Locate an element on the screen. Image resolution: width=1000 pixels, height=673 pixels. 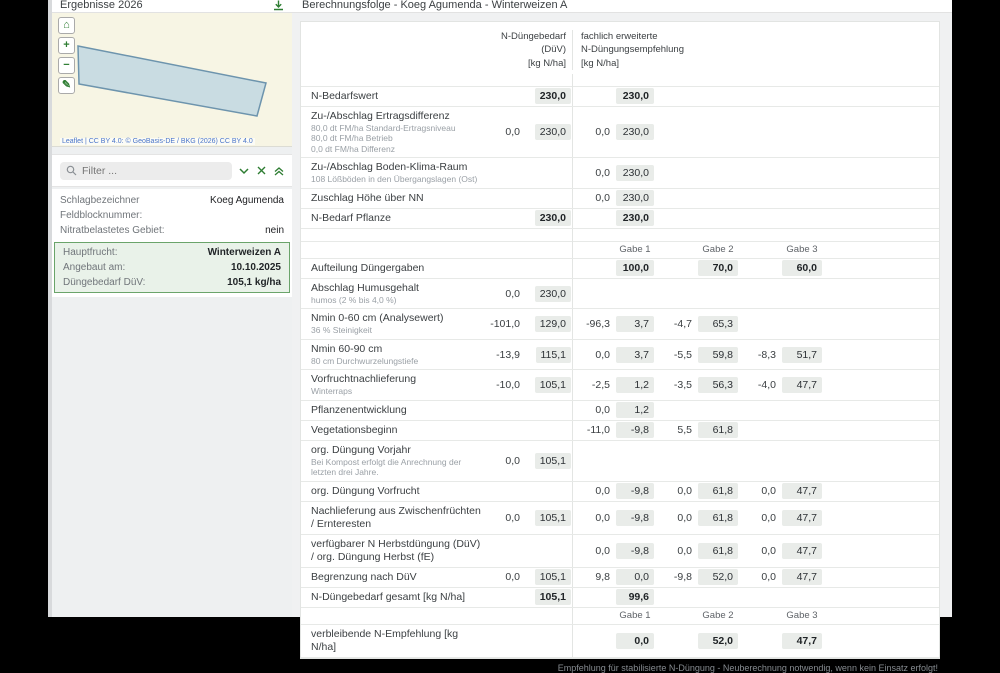
info-label: Schlagbezeichner is located at coordinates (100, 200).